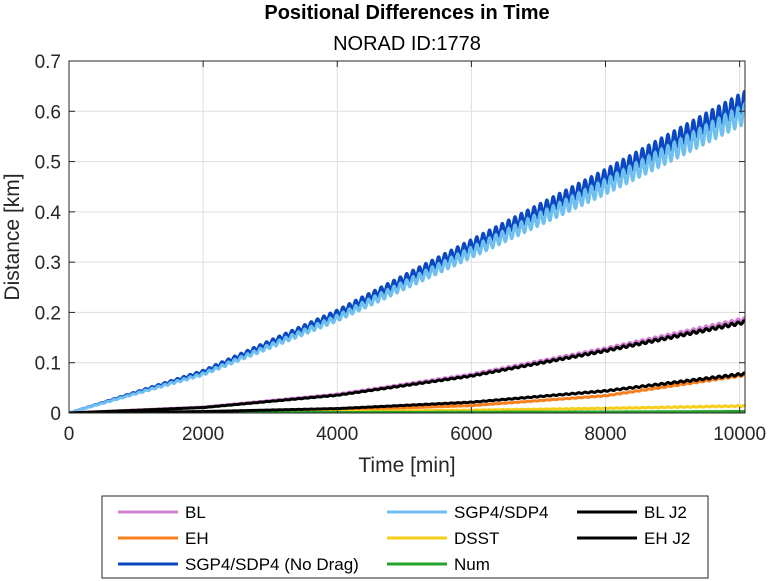 Image resolution: width=772 pixels, height=581 pixels. What do you see at coordinates (48, 112) in the screenshot?
I see `y-tick-label: 0.6` at bounding box center [48, 112].